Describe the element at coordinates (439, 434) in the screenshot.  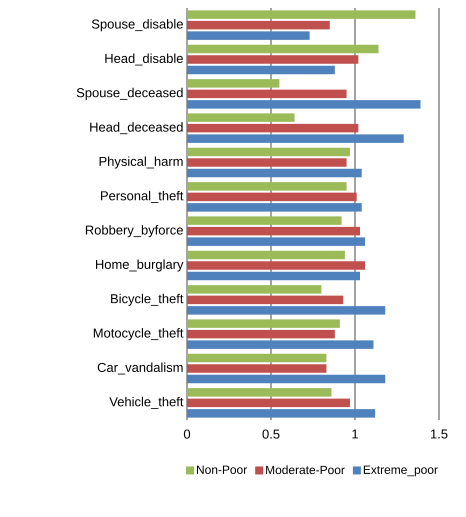
I see `x-tick-label: 1.5` at that location.